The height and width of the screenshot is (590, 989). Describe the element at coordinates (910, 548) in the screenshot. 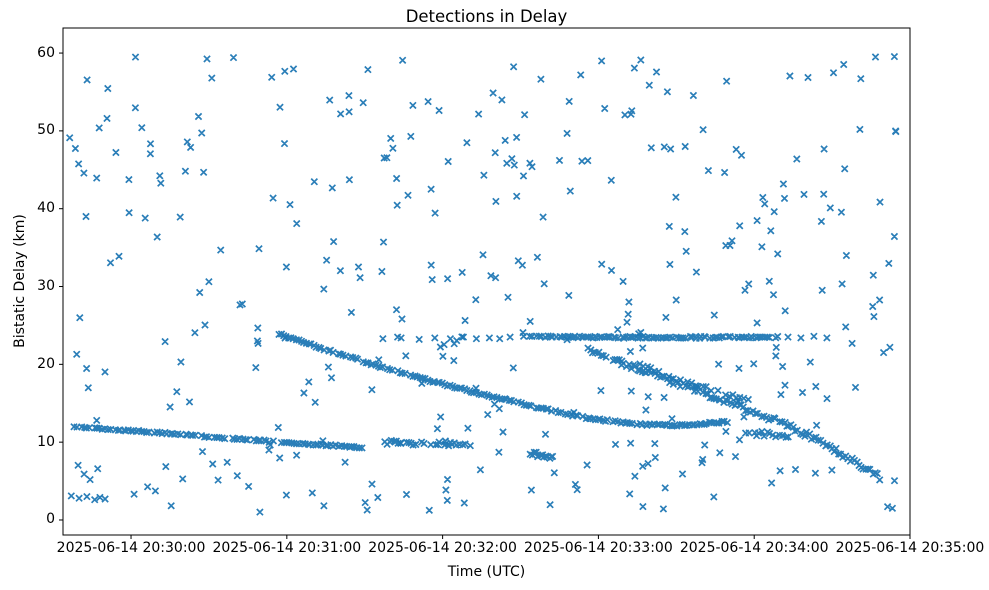

I see `x-tick-label-5: 2025-06-14 20:35:00` at that location.